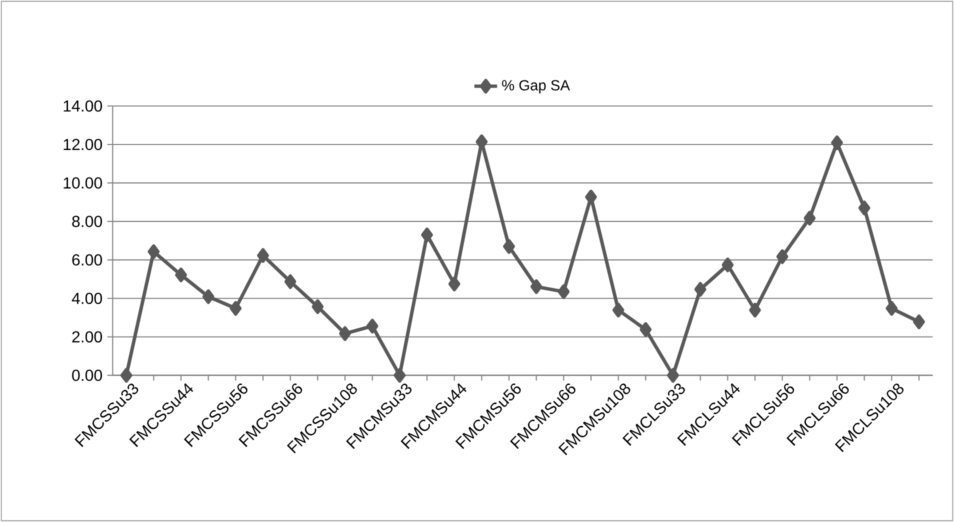  What do you see at coordinates (83, 183) in the screenshot?
I see `y-tick-label: 10.00` at bounding box center [83, 183].